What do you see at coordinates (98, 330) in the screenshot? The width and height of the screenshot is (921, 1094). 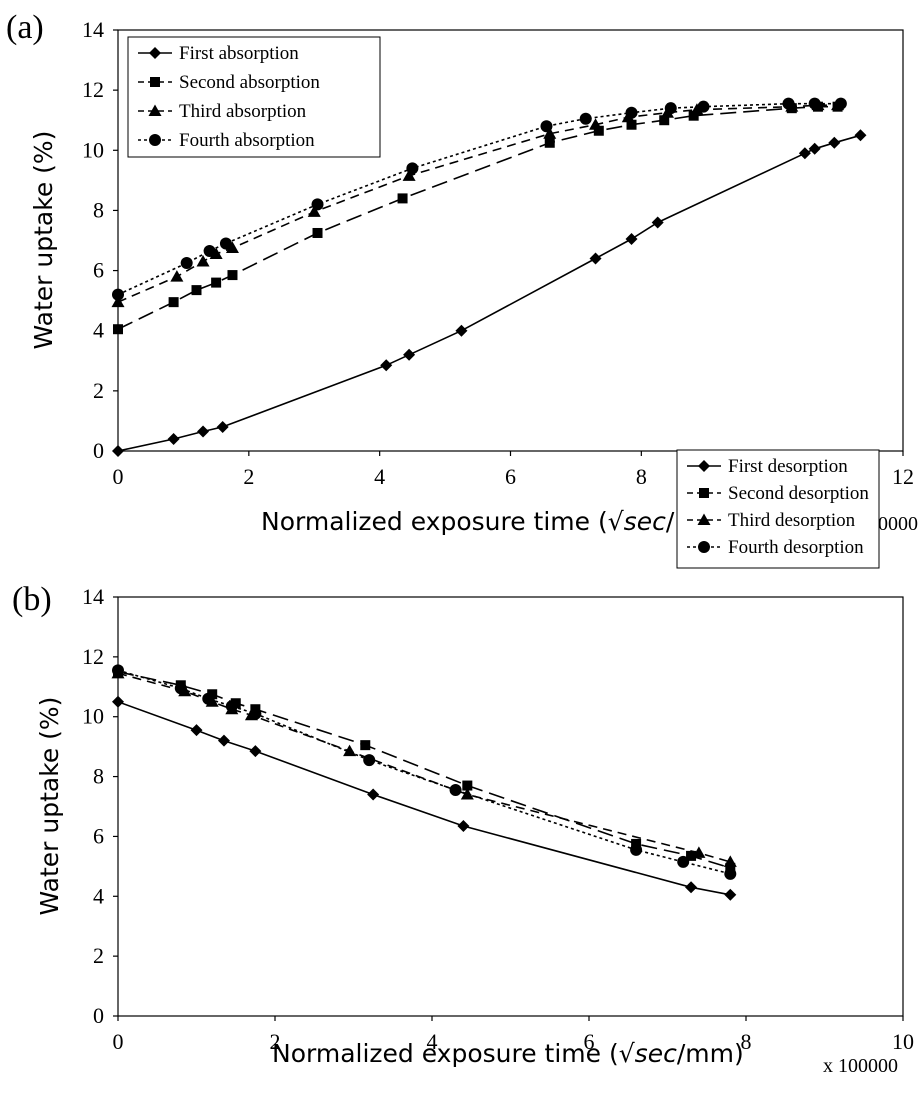 I see `y-tick-label: 4` at bounding box center [98, 330].